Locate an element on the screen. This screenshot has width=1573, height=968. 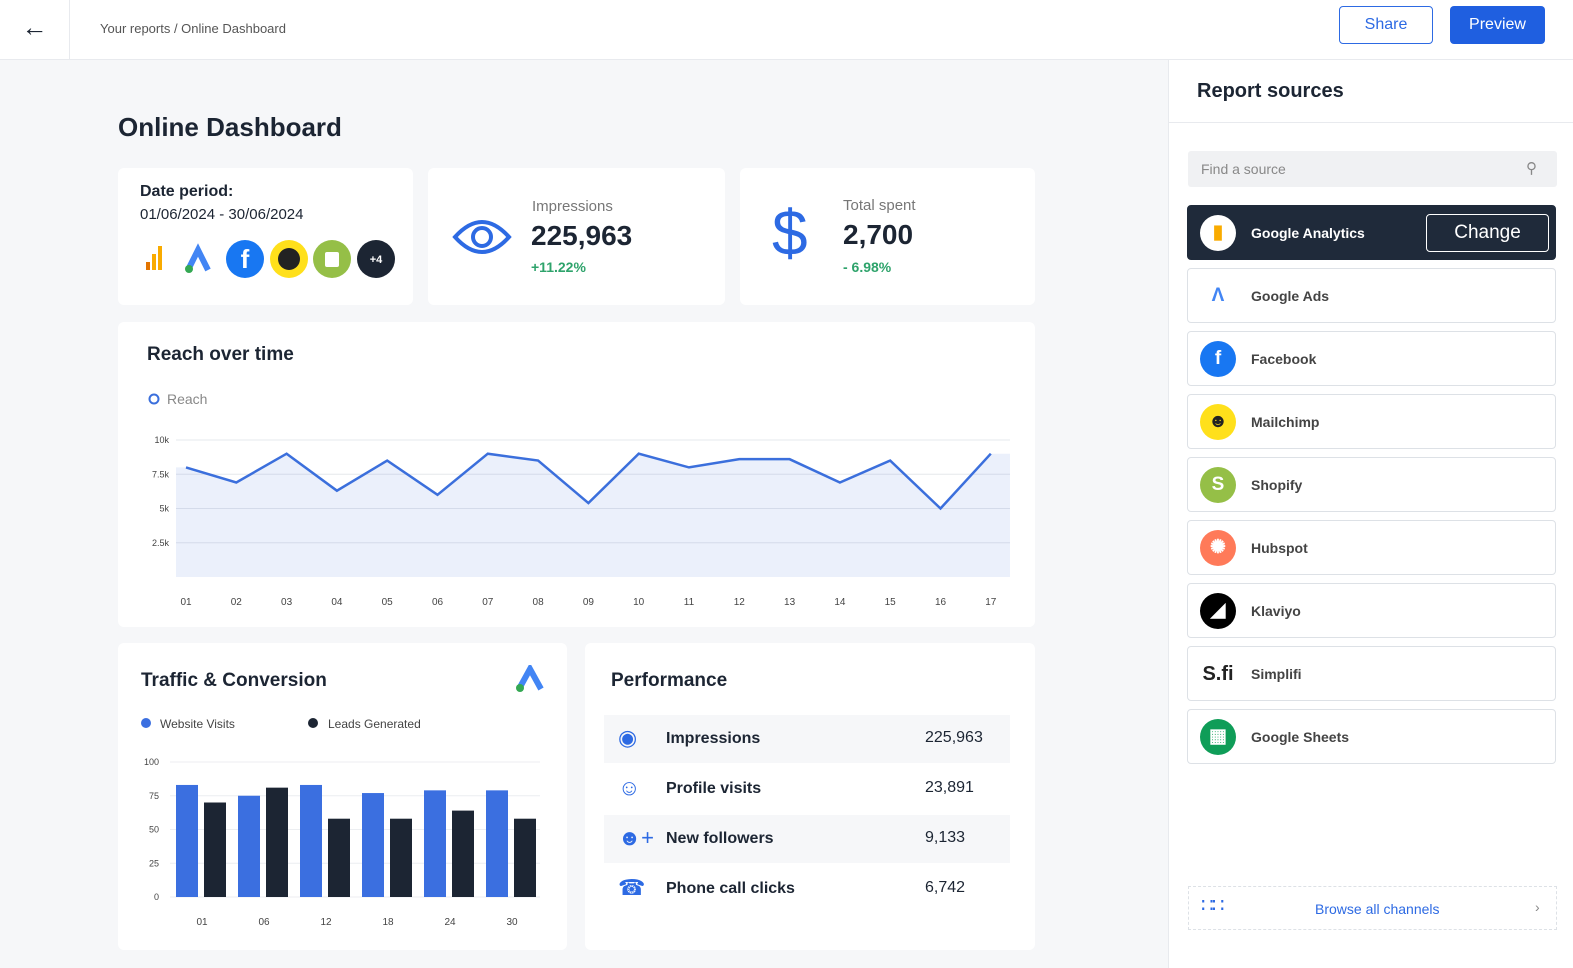
svg-text: f is located at coordinates (245, 259).